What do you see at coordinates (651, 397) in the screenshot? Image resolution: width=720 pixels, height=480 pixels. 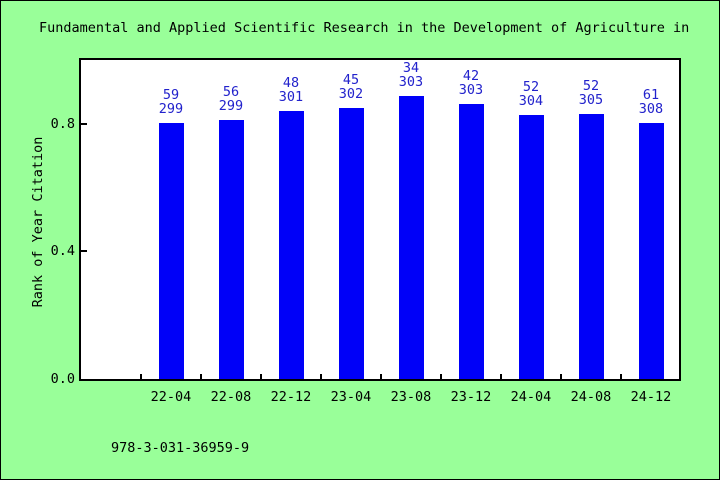 I see `x-tick-label: 24-12` at bounding box center [651, 397].